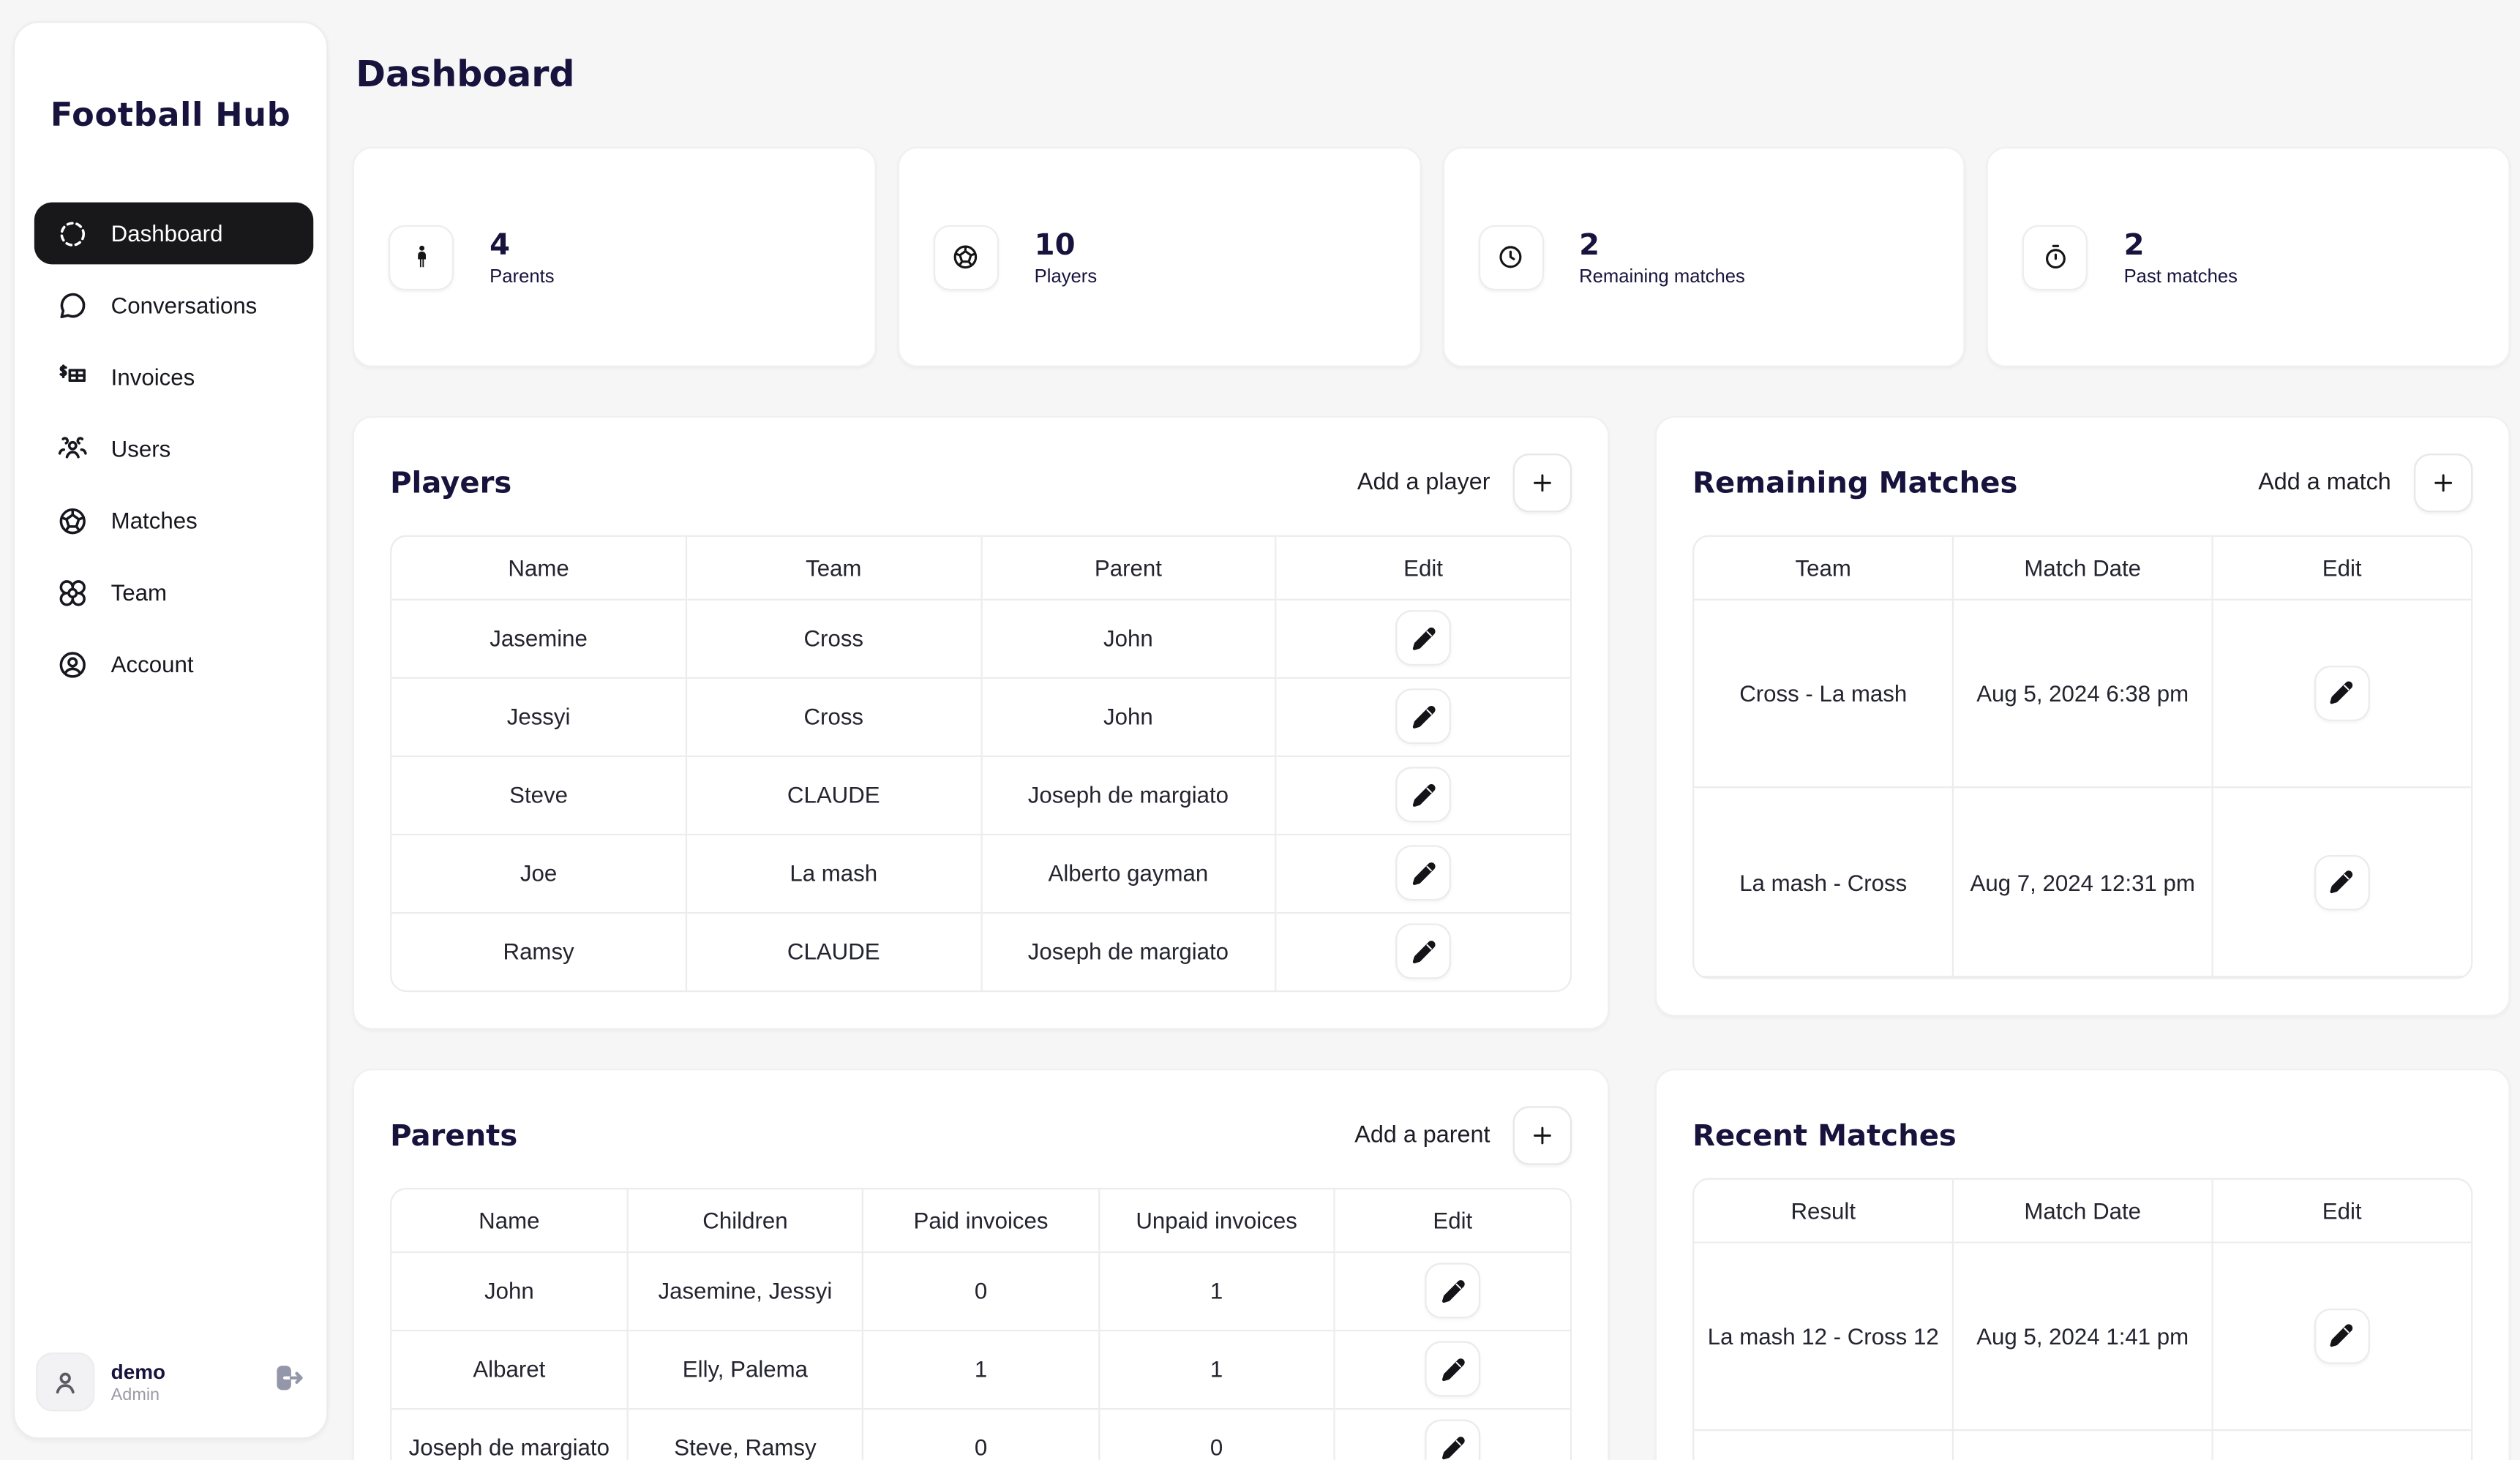 Image resolution: width=2520 pixels, height=1460 pixels. I want to click on sidebar-item-label: Conversations, so click(184, 305).